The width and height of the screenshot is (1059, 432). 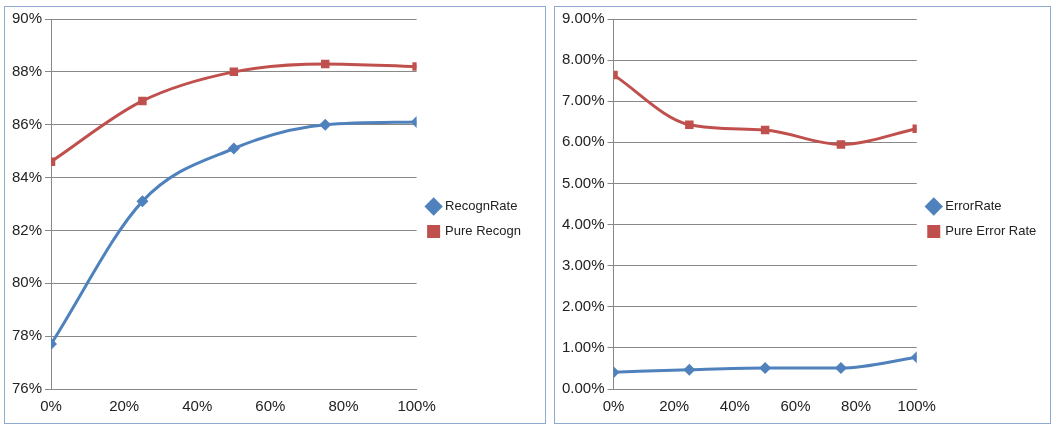 I want to click on y-tick-label: 4.00%, so click(x=583, y=223).